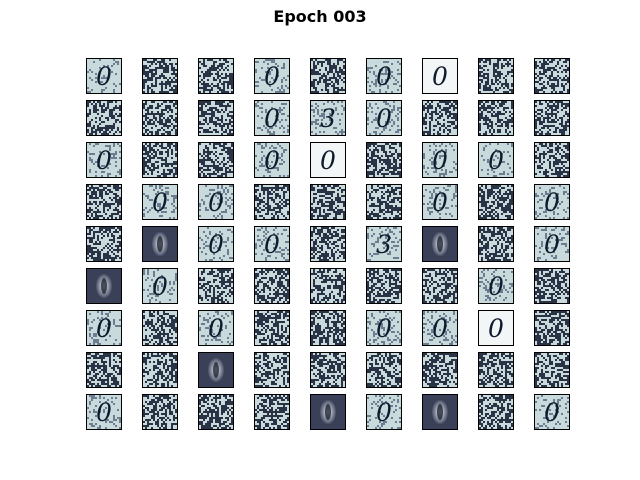 Image resolution: width=640 pixels, height=480 pixels. I want to click on digit-zero-clean-tile: 0, so click(496, 328).